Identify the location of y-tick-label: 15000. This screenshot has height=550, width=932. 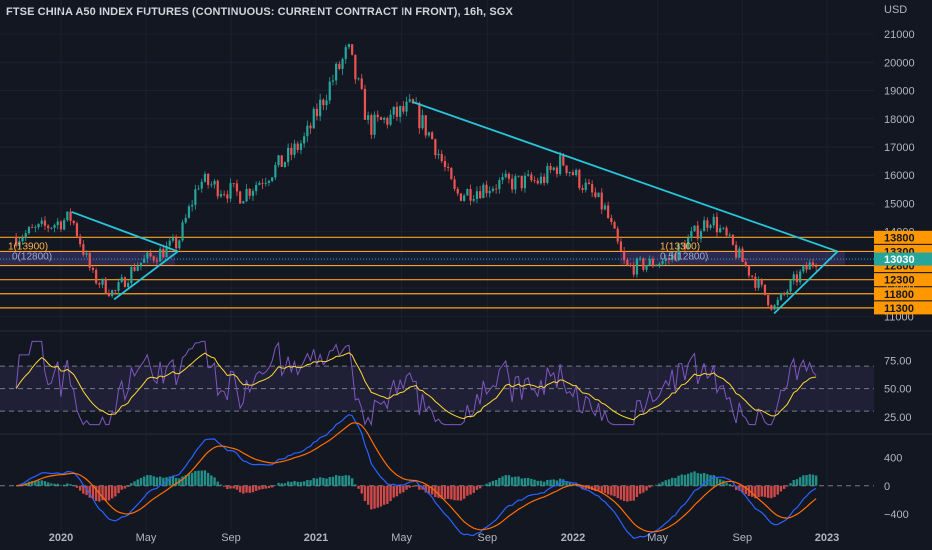
(899, 204).